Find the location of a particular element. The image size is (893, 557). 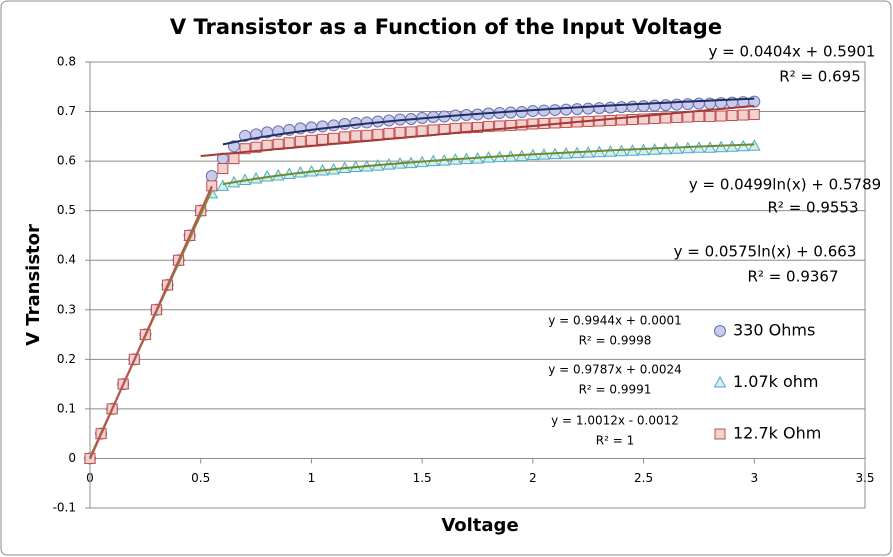

y-tick-label: -0.1 is located at coordinates (64, 508).